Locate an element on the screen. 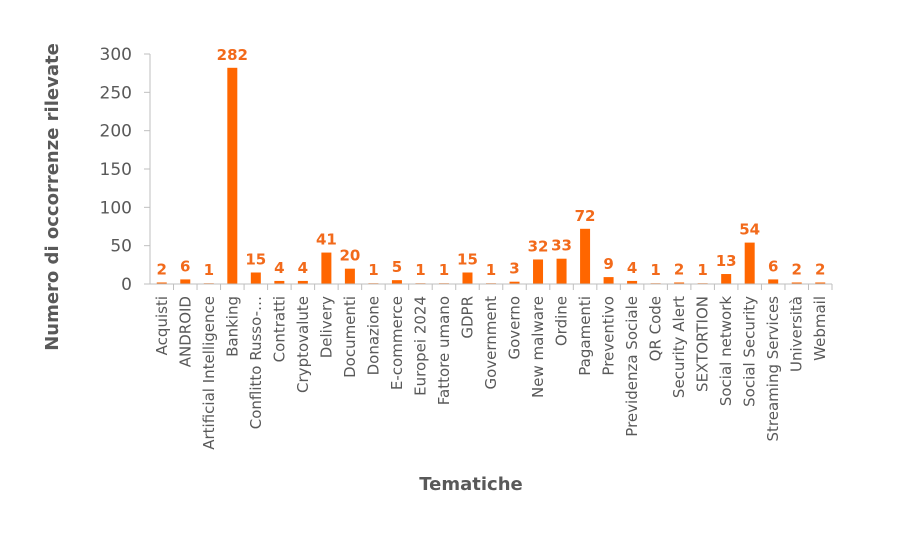 This screenshot has height=558, width=916. x-tick-label: Security Alert is located at coordinates (679, 347).